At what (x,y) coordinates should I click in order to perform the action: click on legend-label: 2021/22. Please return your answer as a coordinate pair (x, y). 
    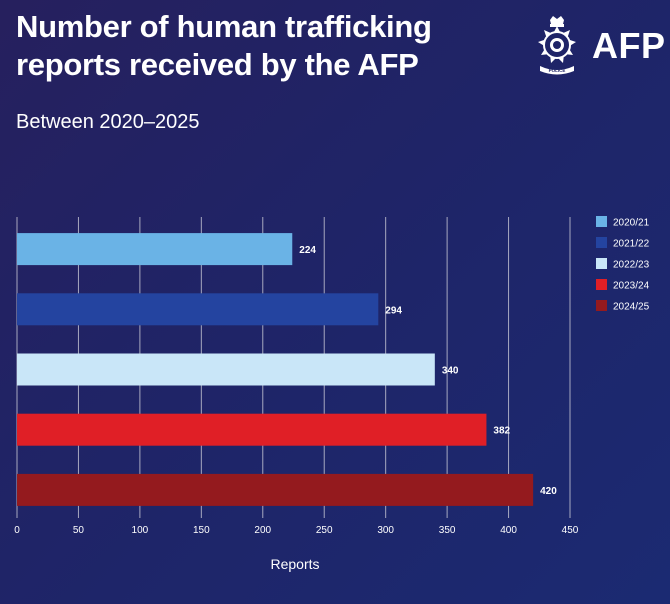
    Looking at the image, I should click on (631, 244).